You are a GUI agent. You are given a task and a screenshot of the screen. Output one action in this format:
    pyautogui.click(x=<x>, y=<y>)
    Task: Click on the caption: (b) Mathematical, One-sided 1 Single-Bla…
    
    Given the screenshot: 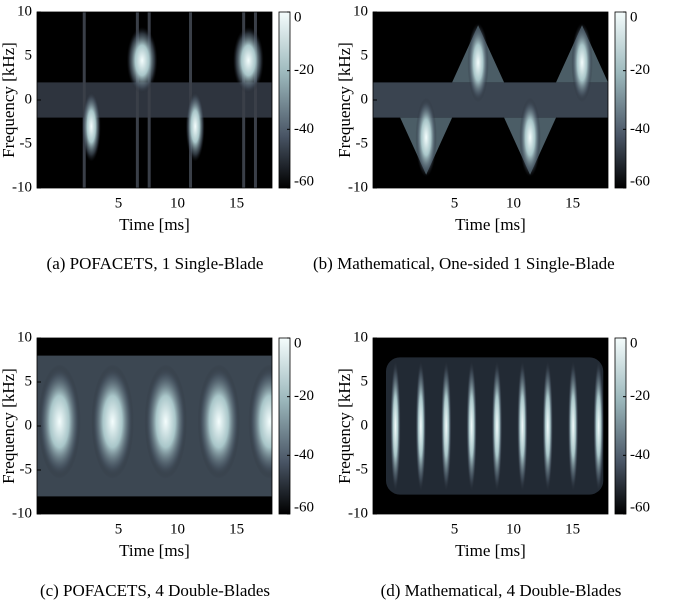 What is the action you would take?
    pyautogui.click(x=464, y=263)
    